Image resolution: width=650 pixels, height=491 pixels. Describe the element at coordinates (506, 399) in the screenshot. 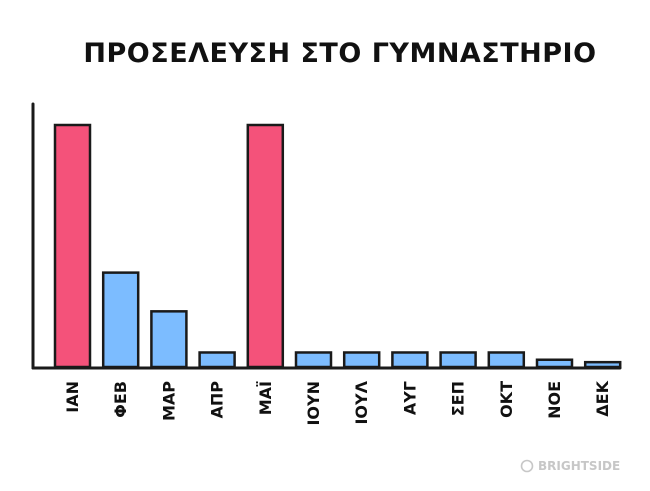

I see `x-tick-label: ΟΚΤ` at that location.